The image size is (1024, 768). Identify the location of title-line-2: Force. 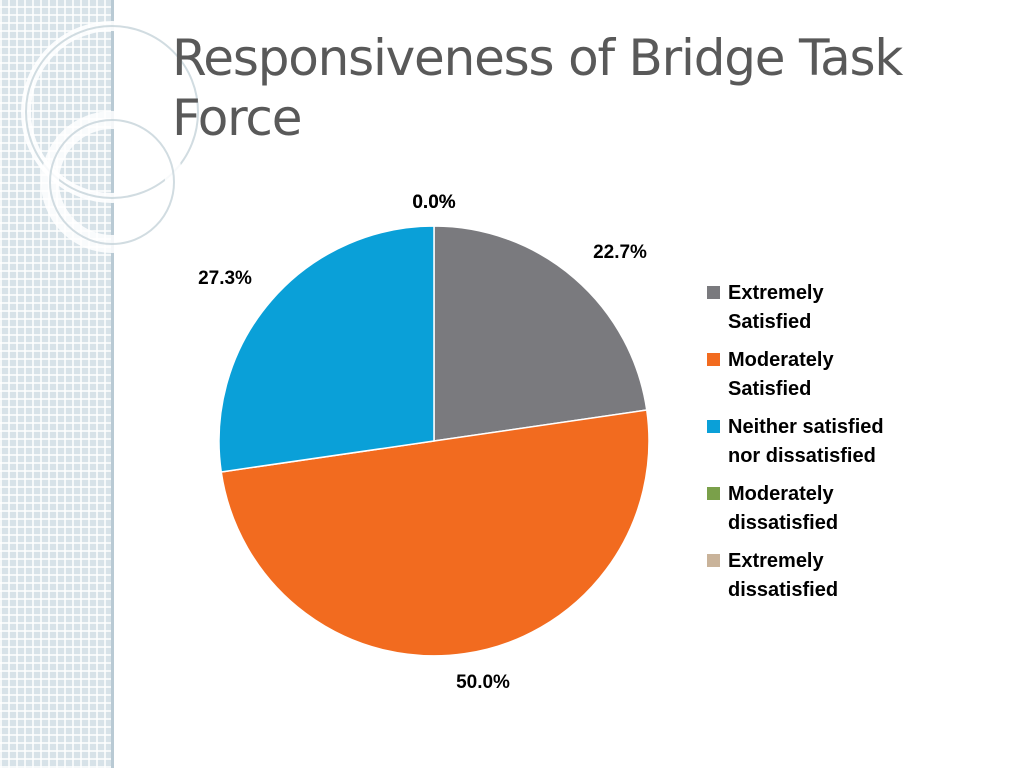
(237, 118).